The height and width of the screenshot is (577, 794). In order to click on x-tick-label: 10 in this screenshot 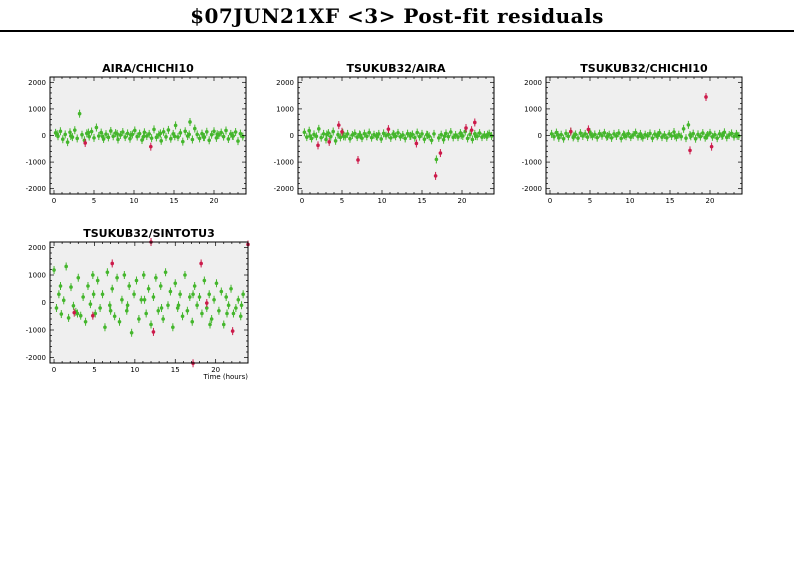, I will do `click(134, 370)`.